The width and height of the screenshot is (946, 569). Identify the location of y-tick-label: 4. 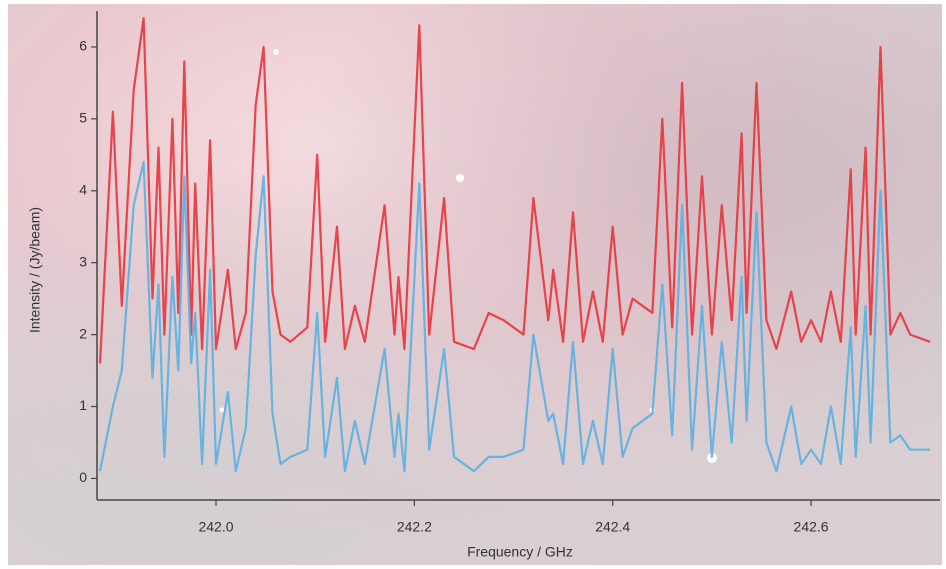
(83, 189).